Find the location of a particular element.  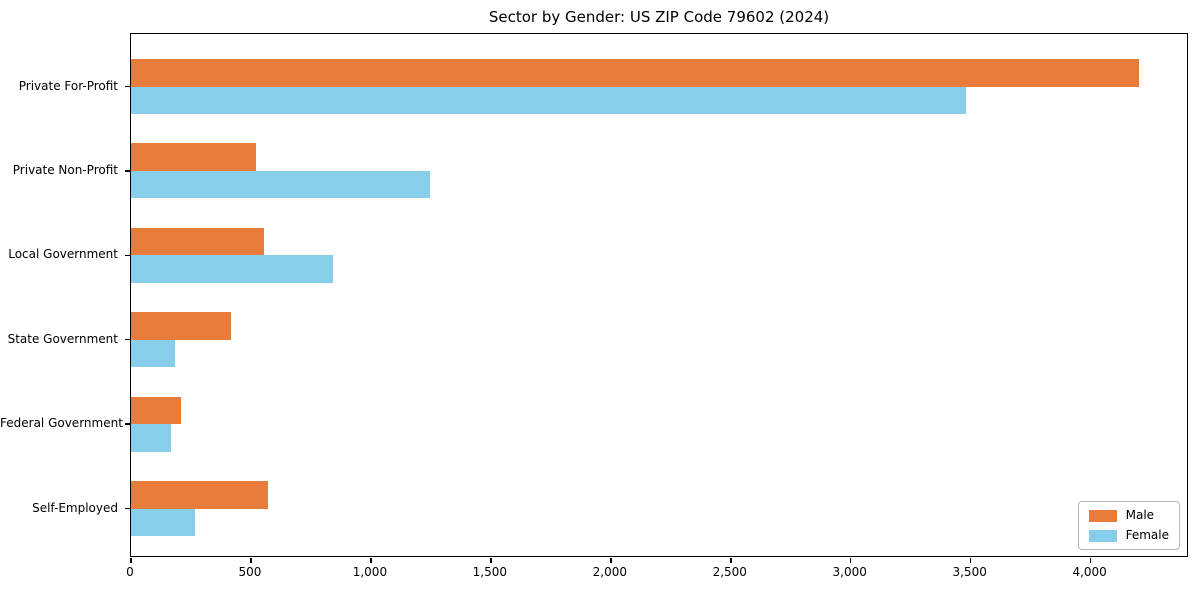

x-axis-tick-label-3500: 3,500 is located at coordinates (969, 572).